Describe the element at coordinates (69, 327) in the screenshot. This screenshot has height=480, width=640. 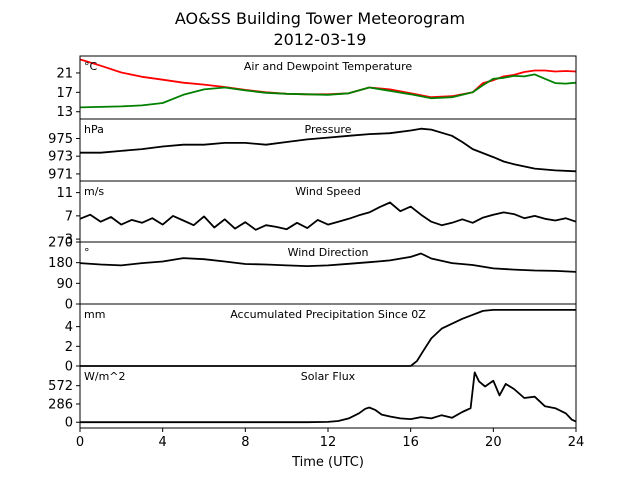
I see `panel-4-ytick-label-2: 4` at that location.